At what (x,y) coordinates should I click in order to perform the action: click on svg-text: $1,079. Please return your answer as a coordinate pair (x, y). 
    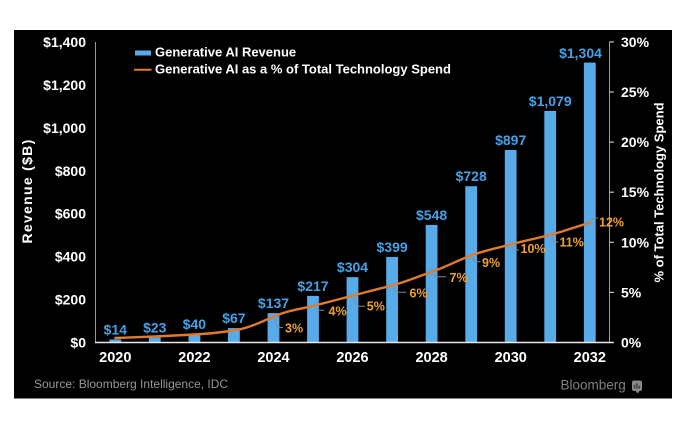
    Looking at the image, I should click on (550, 101).